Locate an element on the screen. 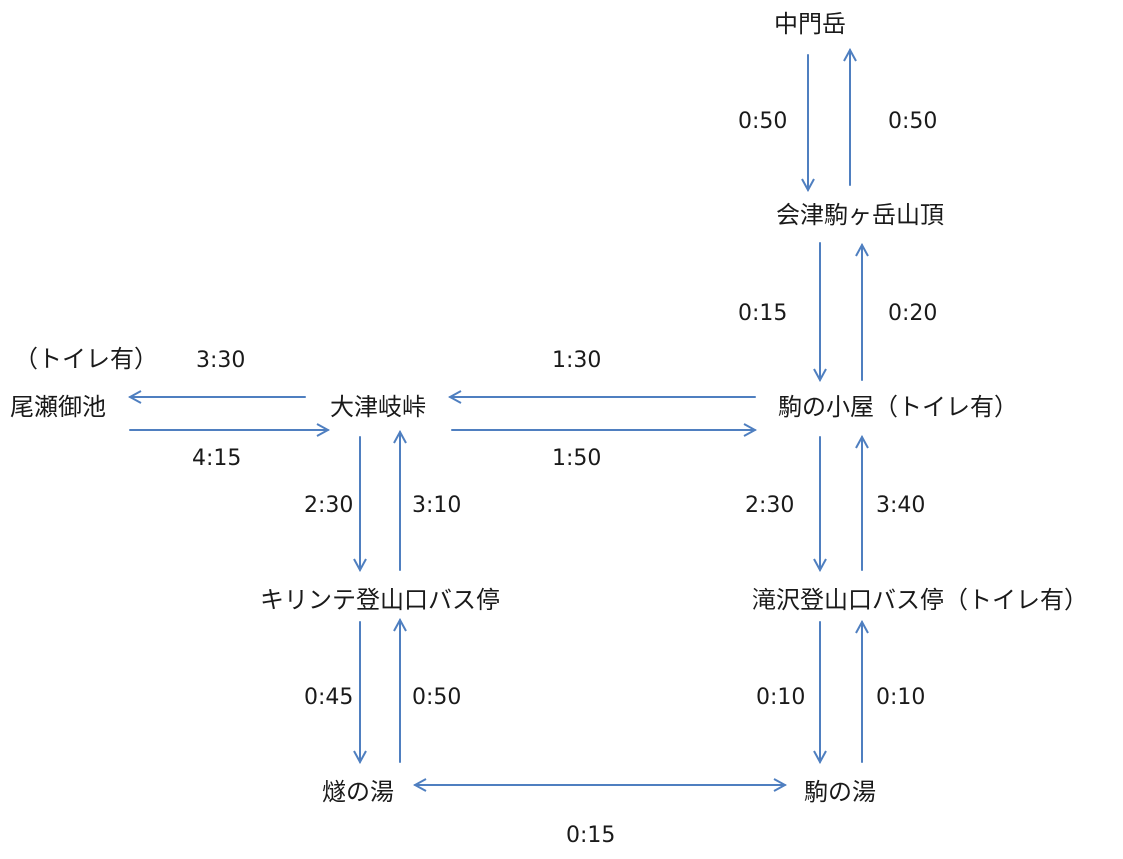 This screenshot has height=859, width=1123. time-otsuki-down: 2:30 is located at coordinates (328, 505).